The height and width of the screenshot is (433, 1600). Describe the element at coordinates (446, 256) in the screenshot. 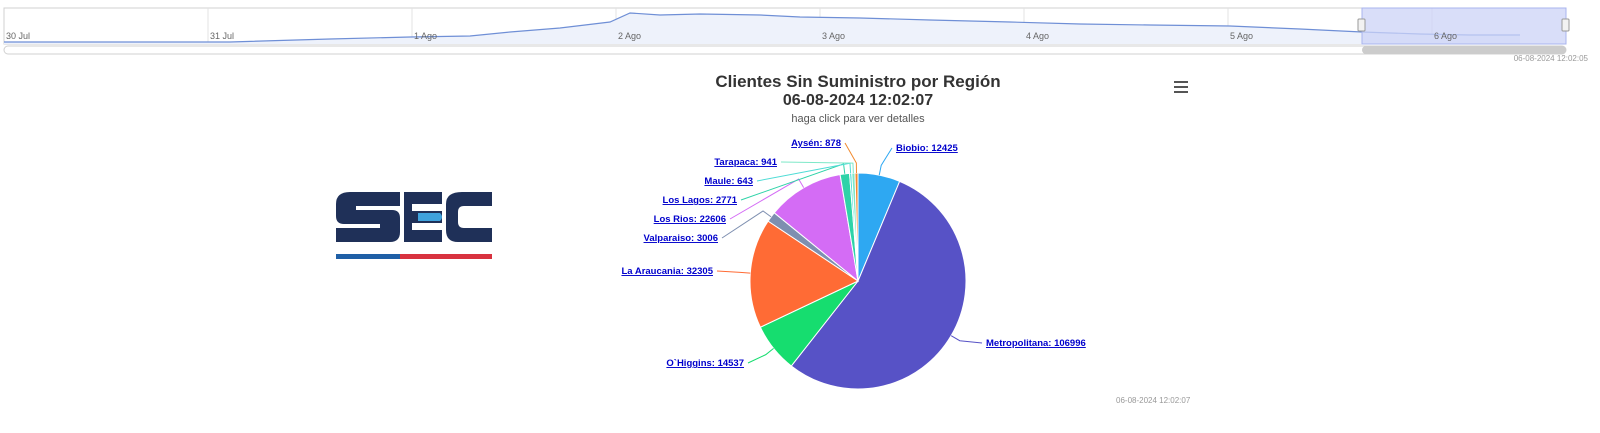

I see `logo-stripe-red` at that location.